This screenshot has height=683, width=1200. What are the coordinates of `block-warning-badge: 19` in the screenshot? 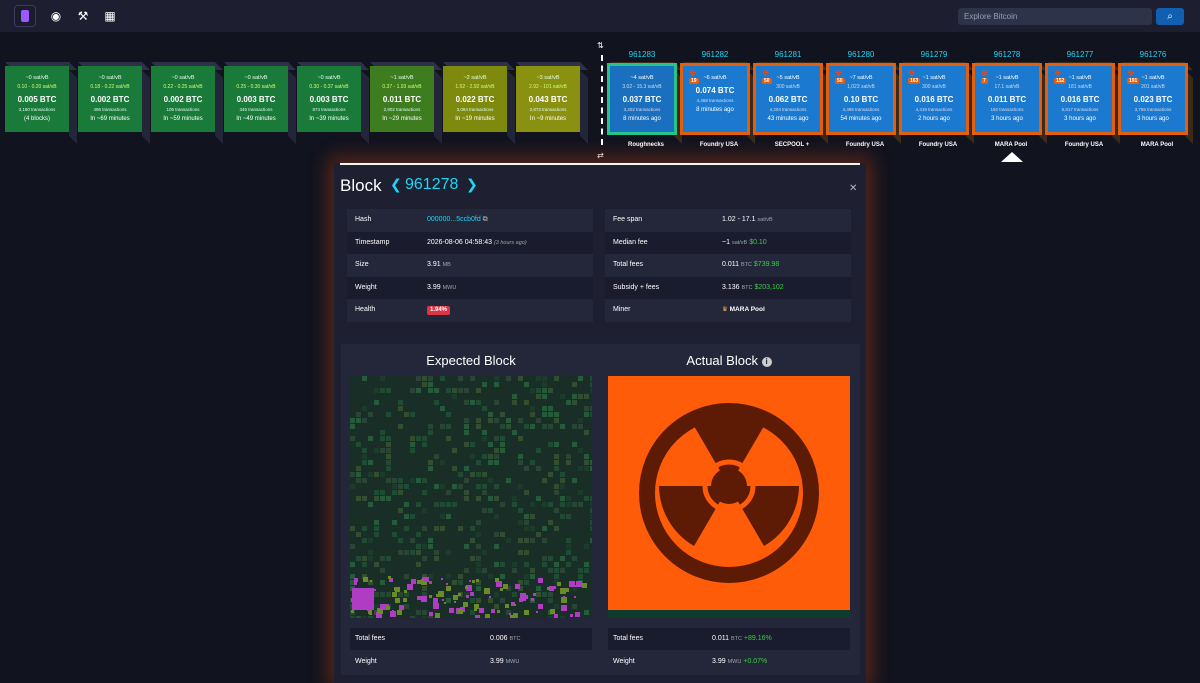 It's located at (694, 81).